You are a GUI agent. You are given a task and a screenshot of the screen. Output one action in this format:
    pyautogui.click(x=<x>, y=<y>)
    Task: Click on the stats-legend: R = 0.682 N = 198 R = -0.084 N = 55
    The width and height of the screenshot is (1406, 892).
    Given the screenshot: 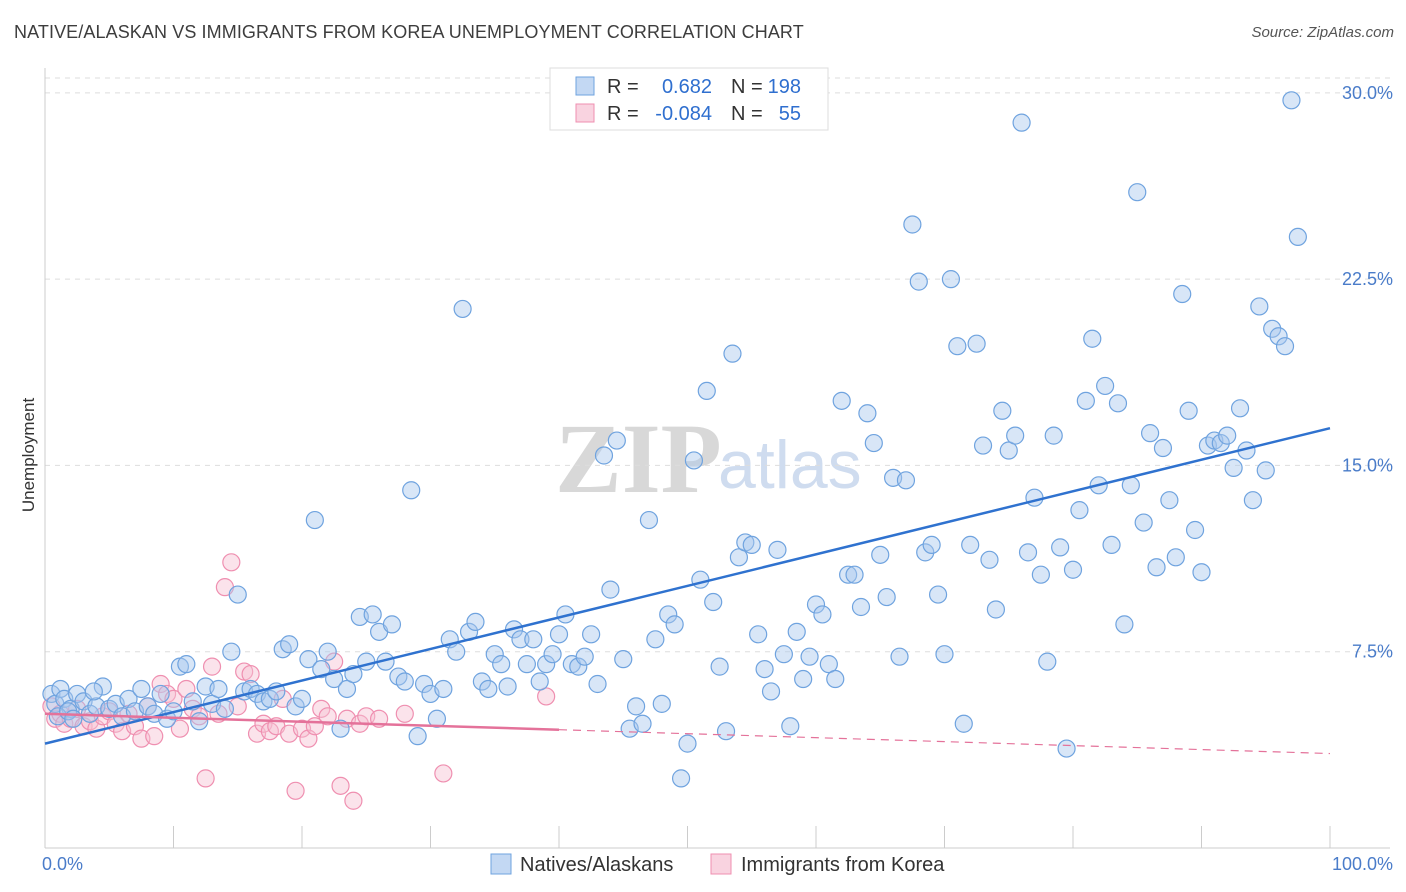 What is the action you would take?
    pyautogui.click(x=689, y=99)
    